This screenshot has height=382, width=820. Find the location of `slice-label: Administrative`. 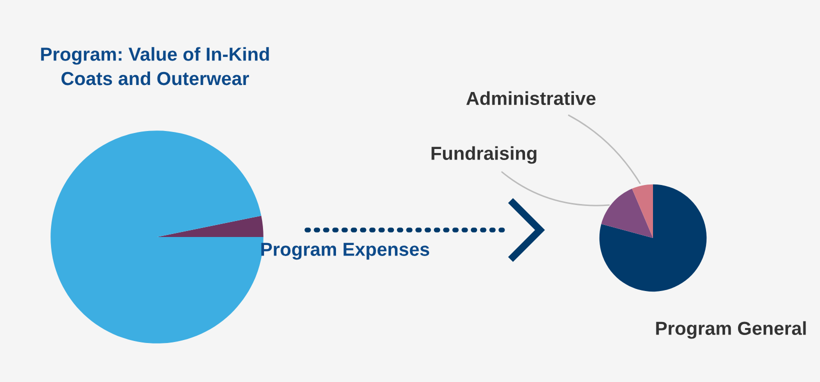

slice-label: Administrative is located at coordinates (531, 98).